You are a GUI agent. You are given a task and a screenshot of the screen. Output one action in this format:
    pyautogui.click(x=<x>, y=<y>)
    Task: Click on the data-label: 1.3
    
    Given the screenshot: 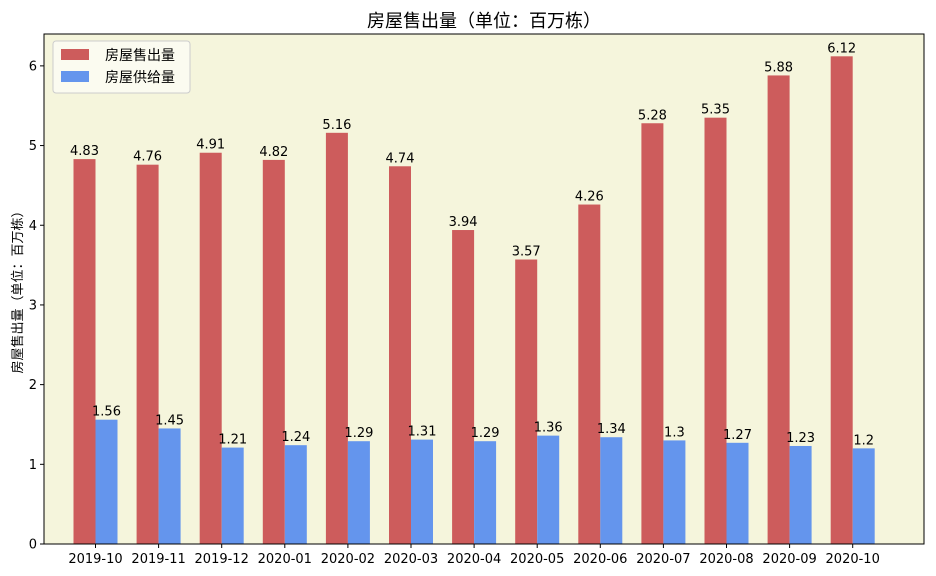 What is the action you would take?
    pyautogui.click(x=674, y=432)
    